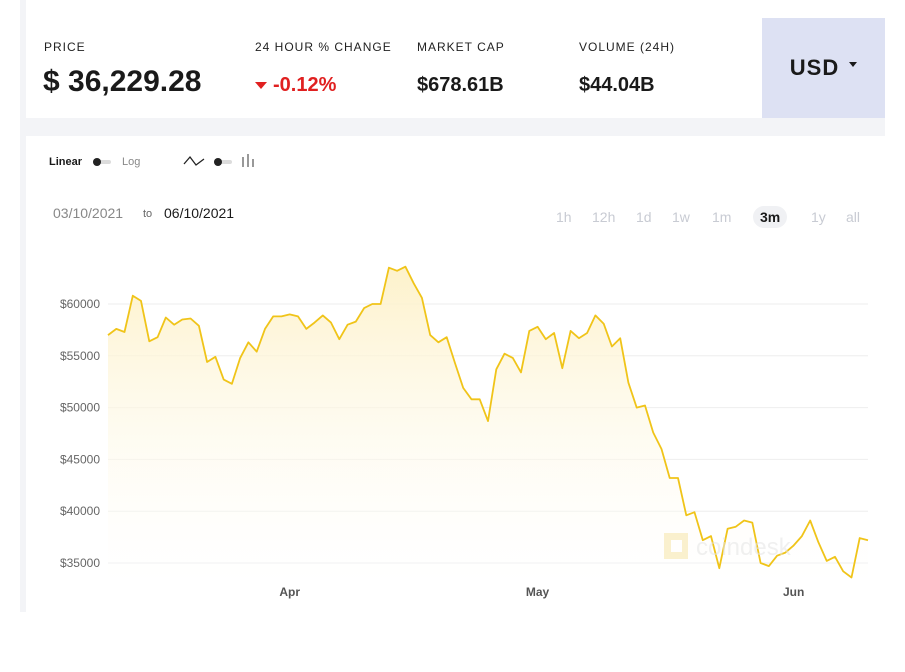 Image resolution: width=905 pixels, height=672 pixels. What do you see at coordinates (66, 162) in the screenshot?
I see `linear-label: Linear` at bounding box center [66, 162].